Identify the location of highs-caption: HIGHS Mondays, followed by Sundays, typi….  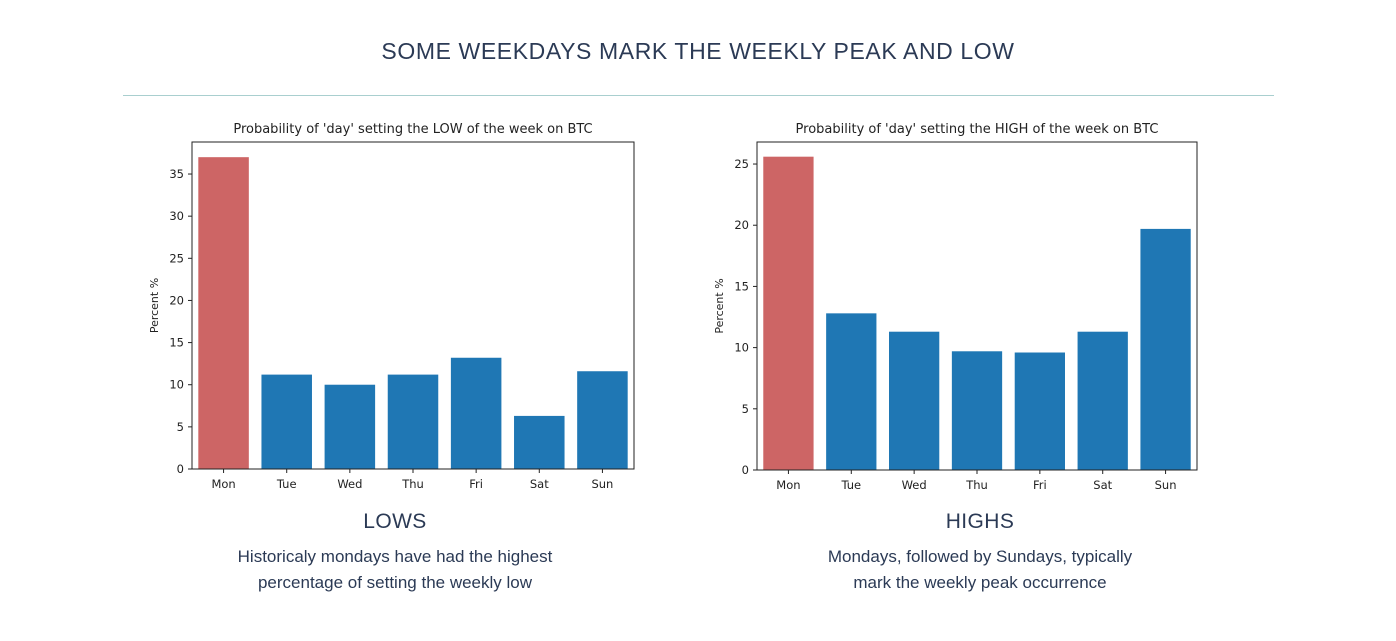
(980, 553).